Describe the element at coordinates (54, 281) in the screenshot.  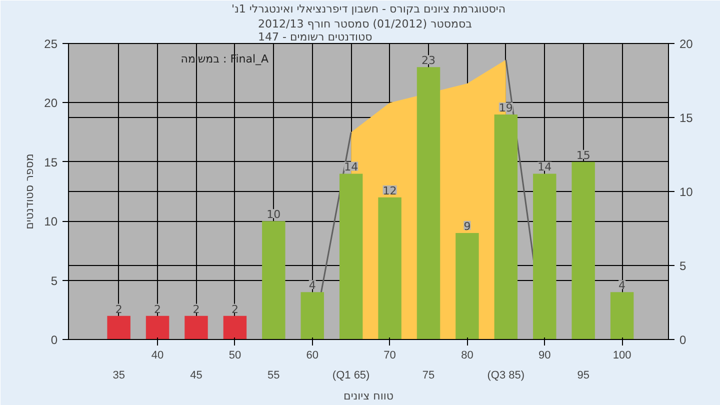
I see `y-tick-label: 5` at that location.